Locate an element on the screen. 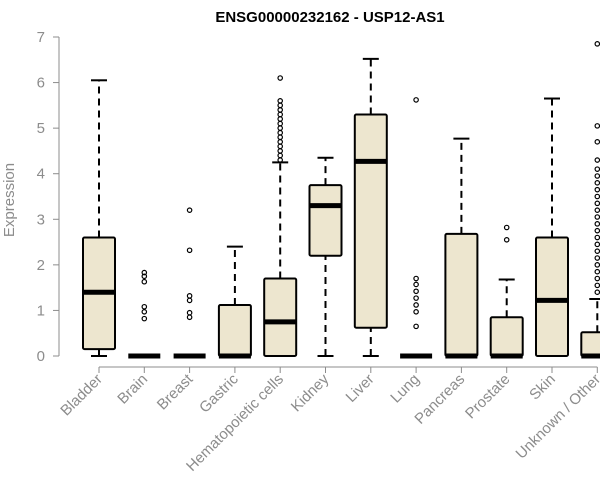  box-liver is located at coordinates (370, 207).